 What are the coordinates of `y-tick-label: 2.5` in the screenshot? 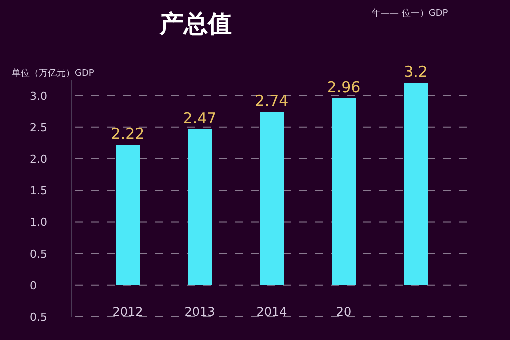 It's located at (39, 127).